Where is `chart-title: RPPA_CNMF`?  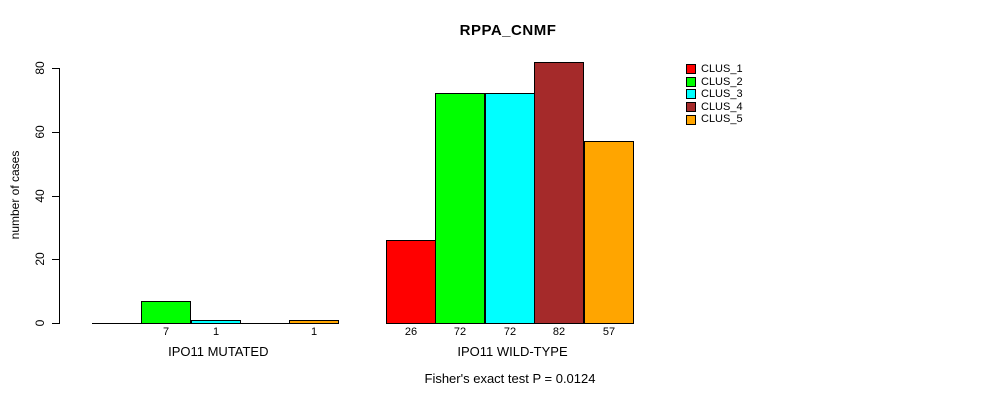
chart-title: RPPA_CNMF is located at coordinates (508, 30).